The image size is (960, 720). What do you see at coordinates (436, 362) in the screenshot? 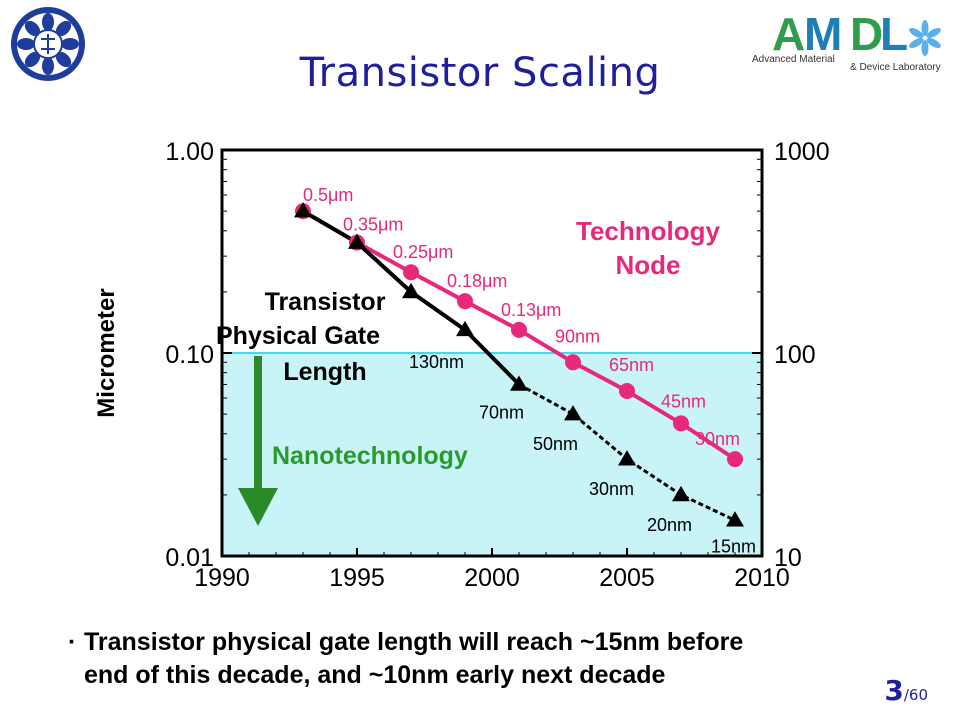
I see `gate-label-1999: 130nm` at bounding box center [436, 362].